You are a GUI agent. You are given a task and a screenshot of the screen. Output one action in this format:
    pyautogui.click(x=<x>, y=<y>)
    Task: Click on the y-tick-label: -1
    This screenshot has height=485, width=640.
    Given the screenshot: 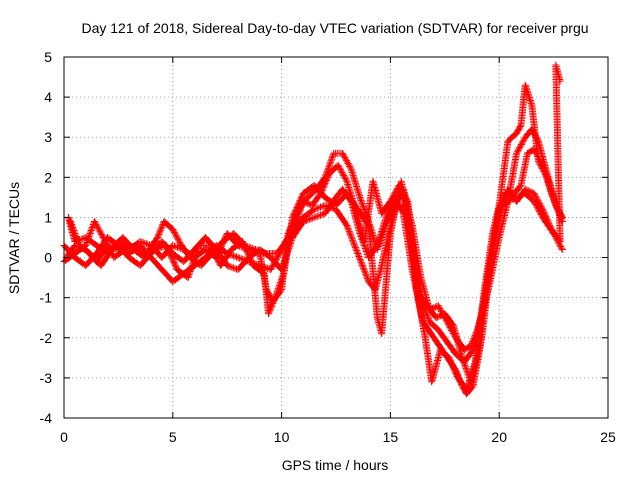 What is the action you would take?
    pyautogui.click(x=46, y=298)
    